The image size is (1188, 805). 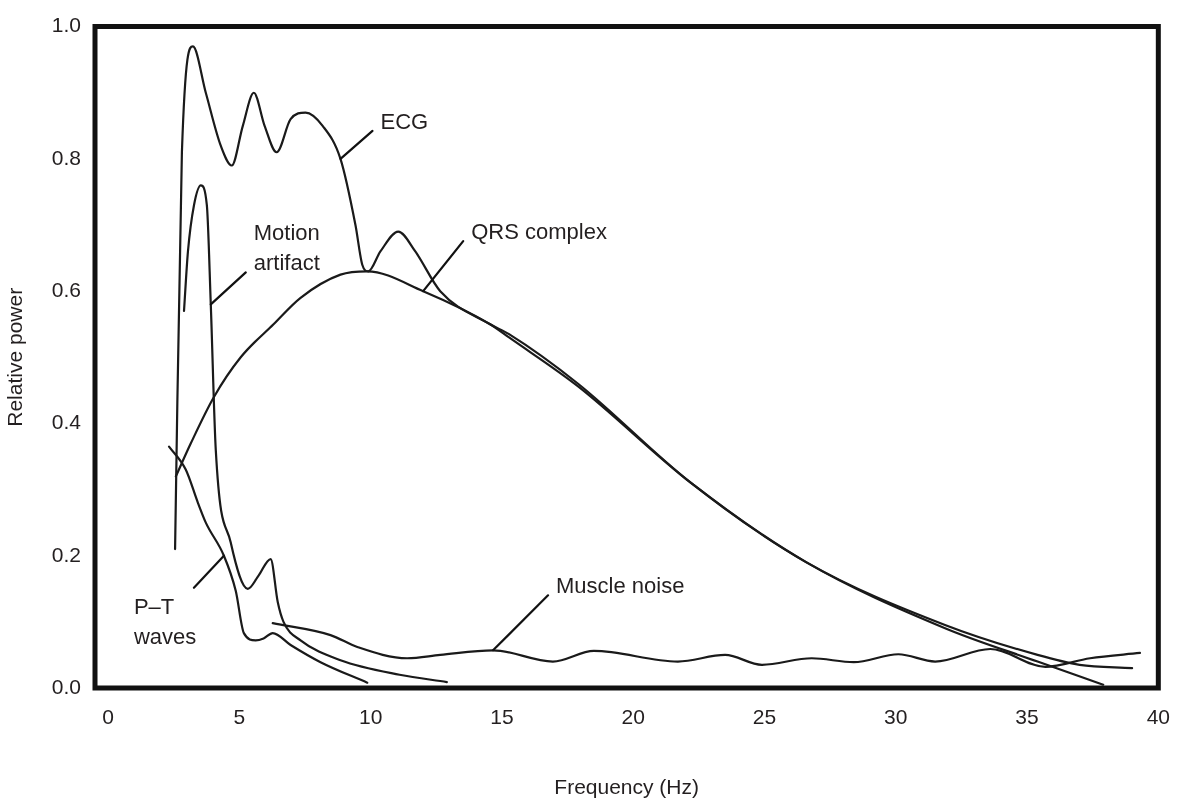 I want to click on y-tick-label: 0.6, so click(x=66, y=289).